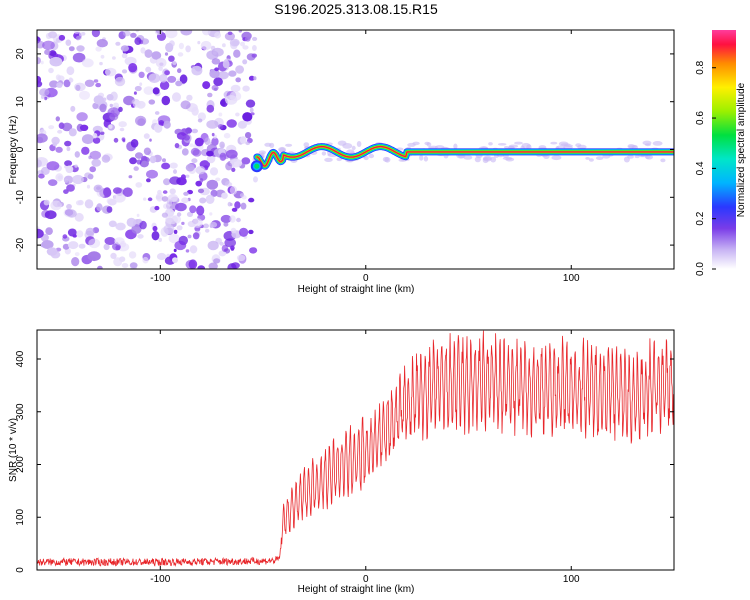 The width and height of the screenshot is (750, 600). What do you see at coordinates (20, 197) in the screenshot?
I see `y-tick-label: -10` at bounding box center [20, 197].